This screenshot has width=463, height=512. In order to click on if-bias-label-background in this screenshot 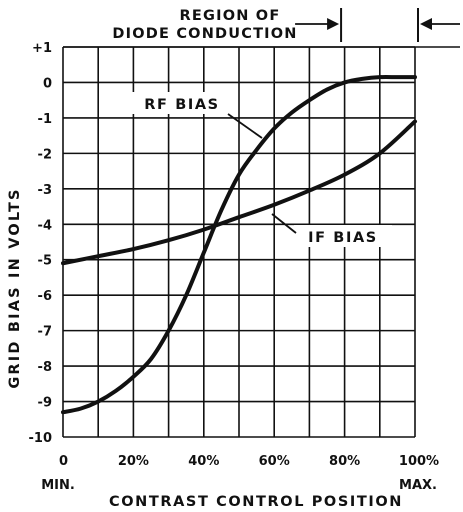, I will do `click(343, 236)`.